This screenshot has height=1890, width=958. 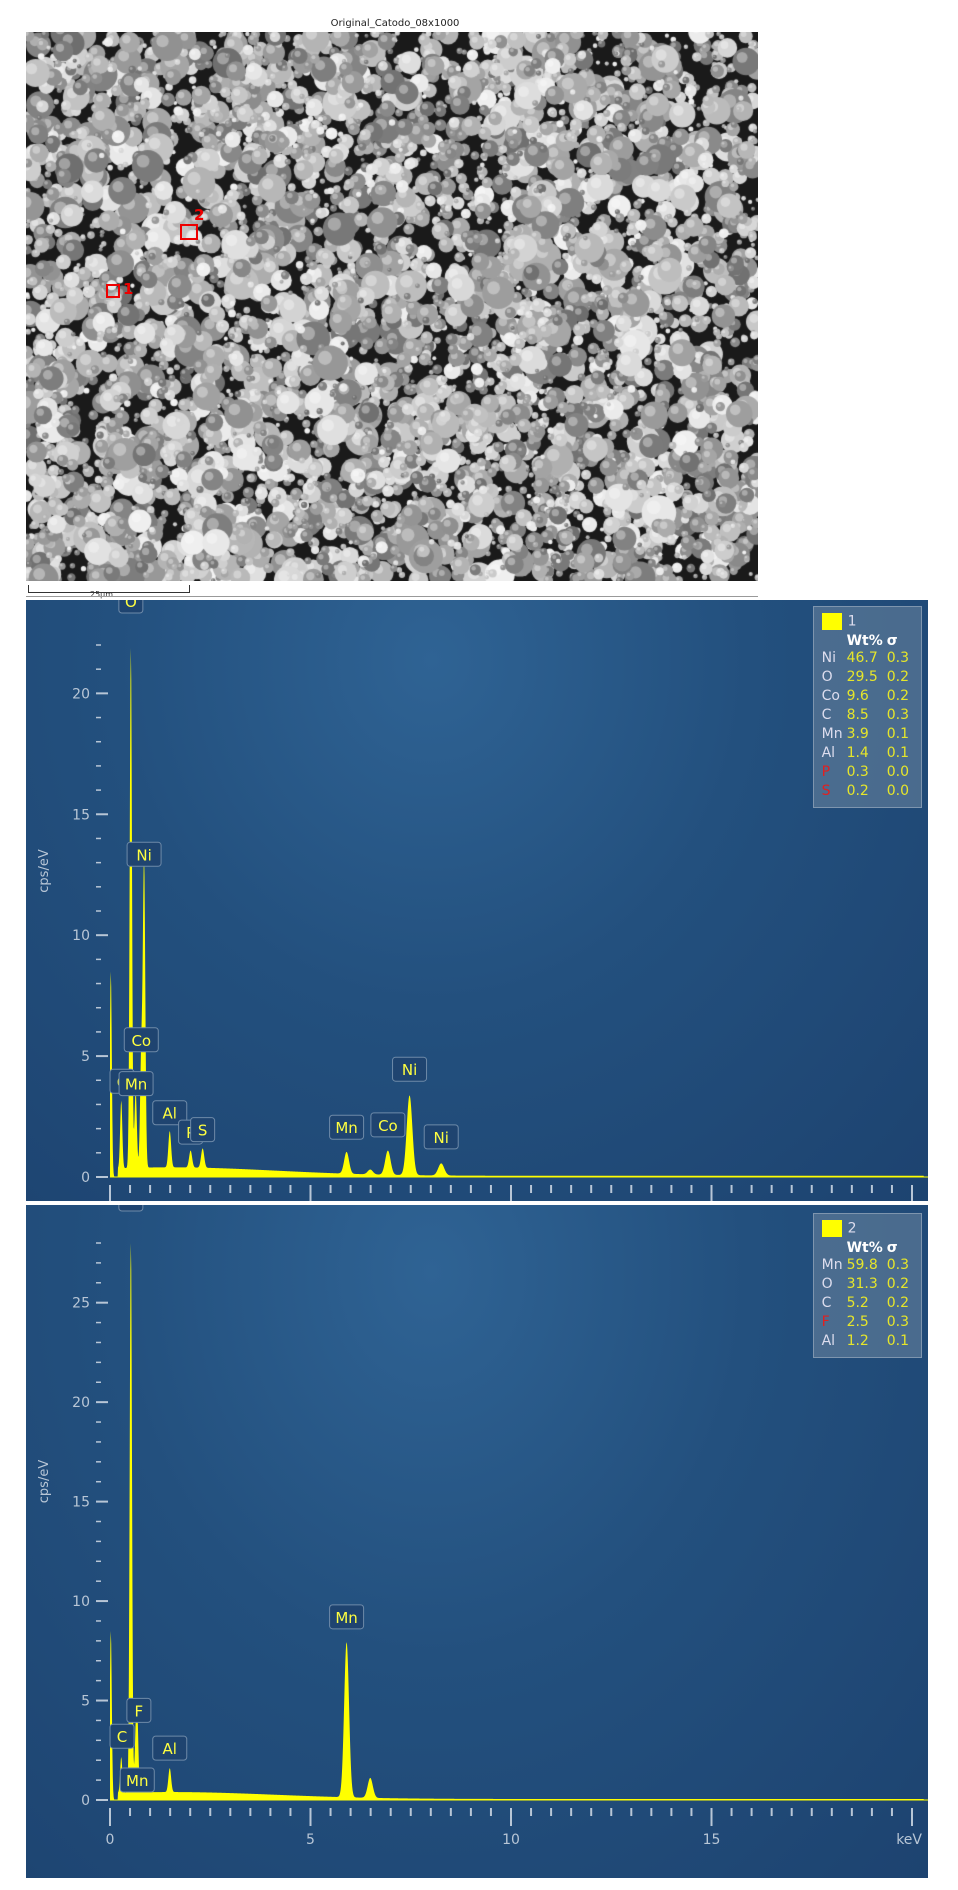 I want to click on peak-element: S, so click(x=203, y=1131).